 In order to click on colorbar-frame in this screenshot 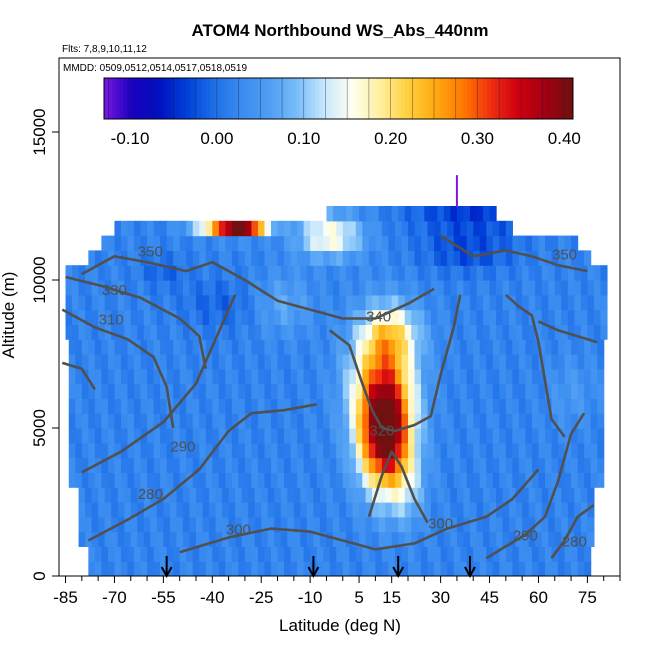, I will do `click(338, 98)`.